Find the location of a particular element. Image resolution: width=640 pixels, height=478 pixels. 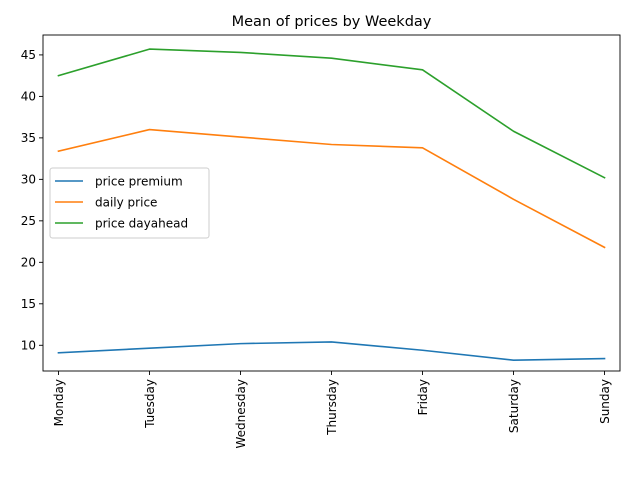

x-tick-label: Tuesday is located at coordinates (150, 404).